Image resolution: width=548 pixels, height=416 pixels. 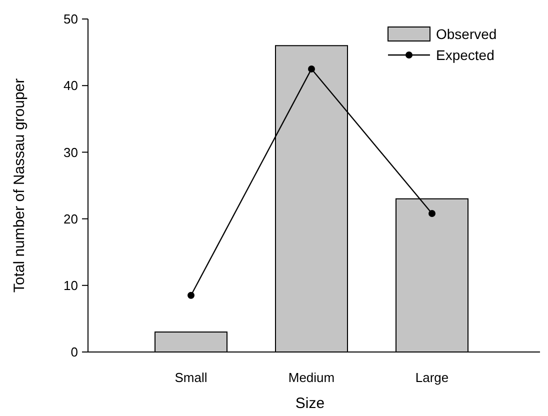 What do you see at coordinates (71, 285) in the screenshot?
I see `y-tick-label: 10` at bounding box center [71, 285].